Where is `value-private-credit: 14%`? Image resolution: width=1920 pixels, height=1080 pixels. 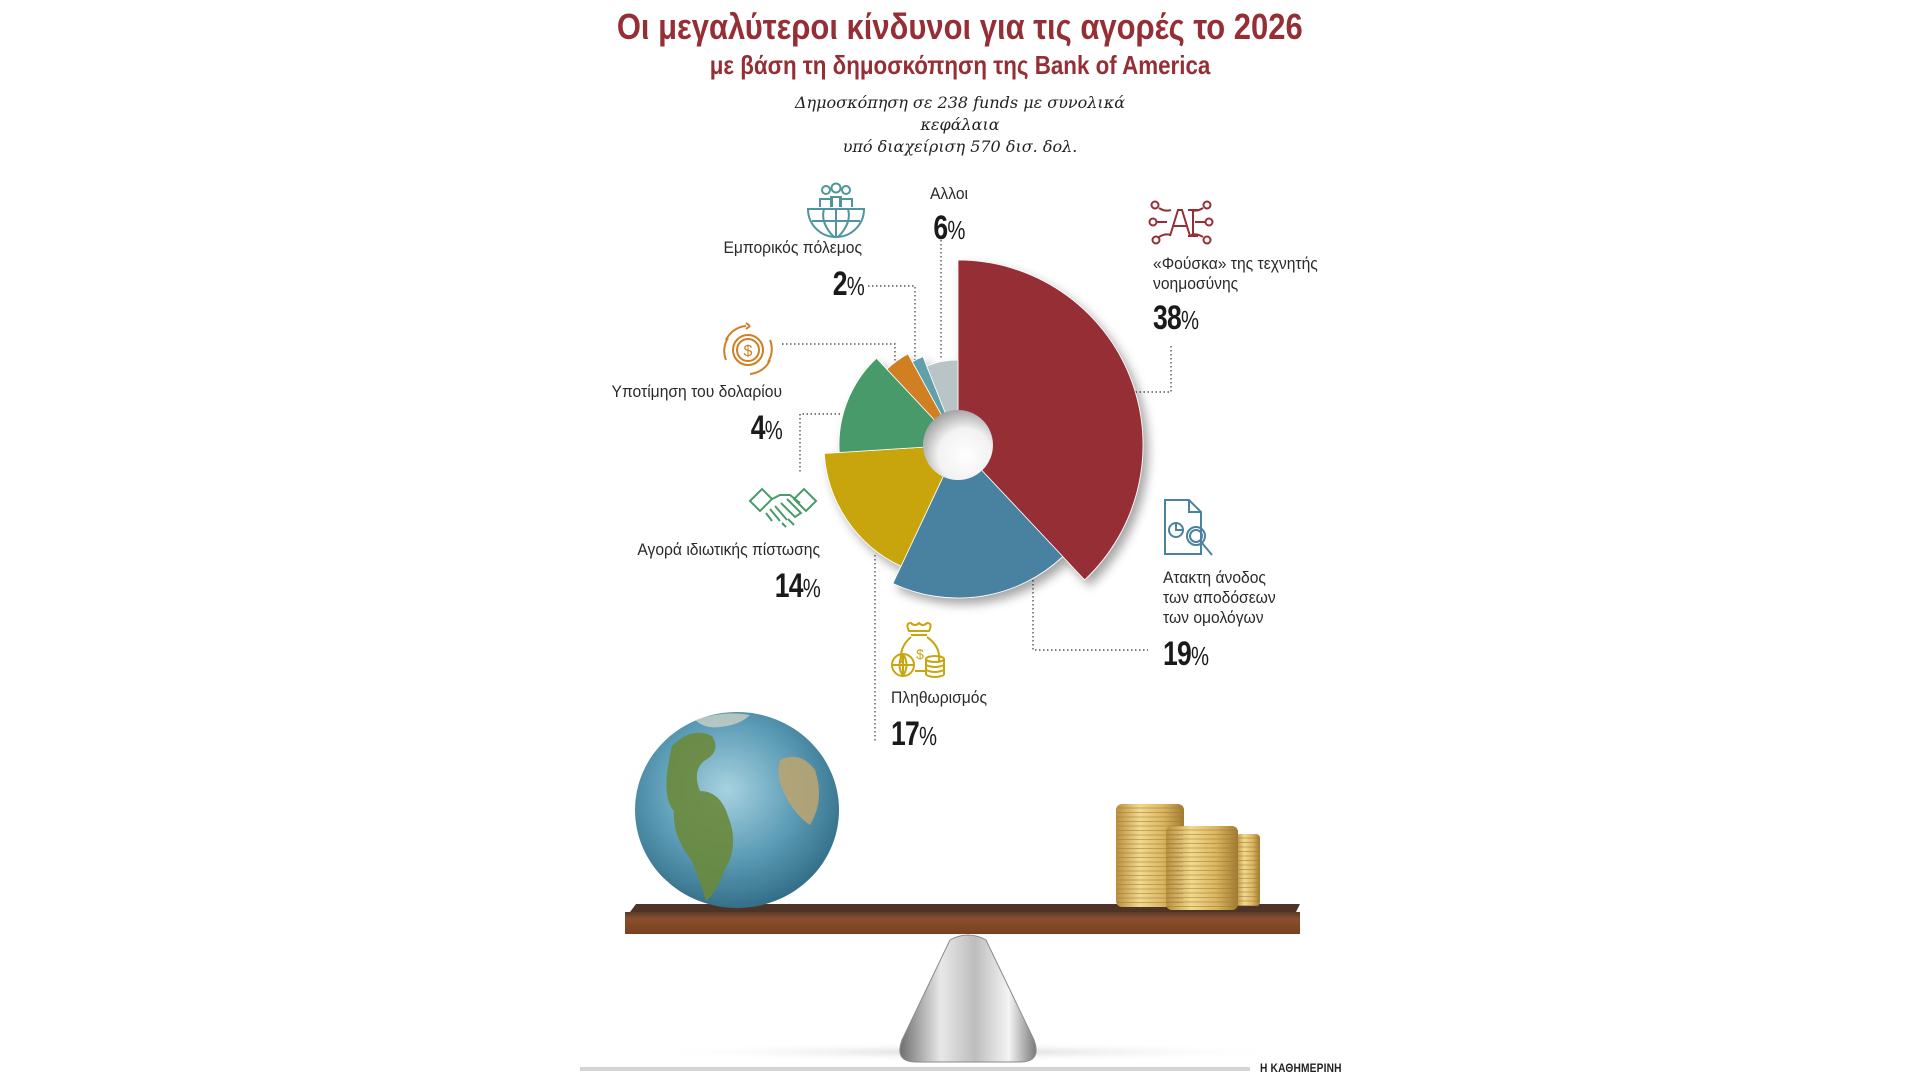
value-private-credit: 14% is located at coordinates (773, 586).